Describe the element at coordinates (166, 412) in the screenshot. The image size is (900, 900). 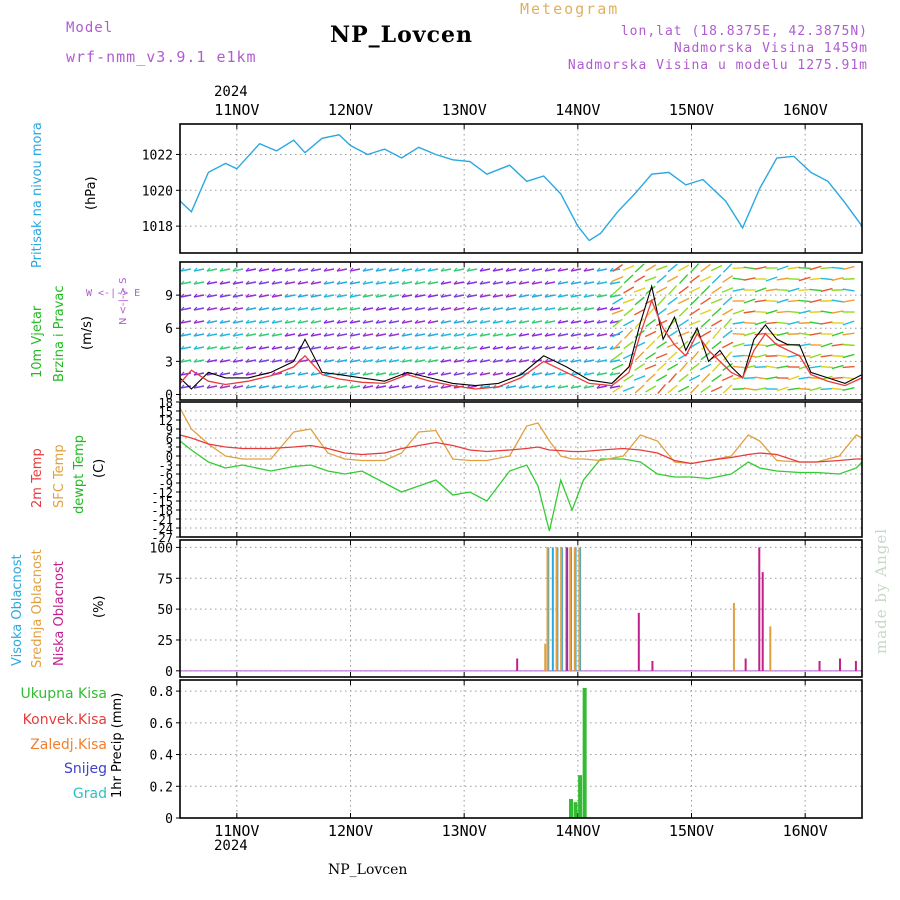
I see `y-tick-label: 15` at that location.